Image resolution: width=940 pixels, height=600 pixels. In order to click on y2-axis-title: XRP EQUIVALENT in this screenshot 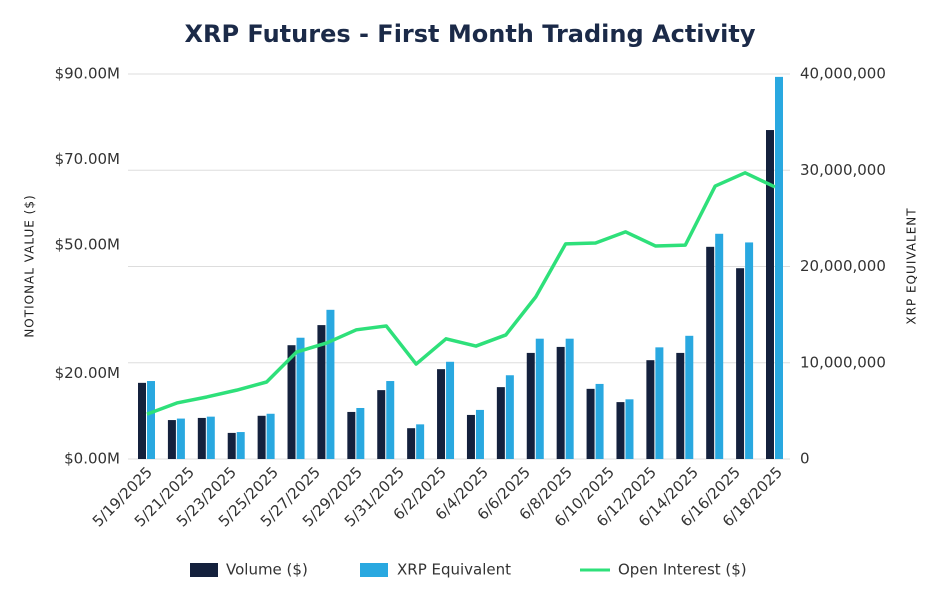, I will do `click(912, 265)`.